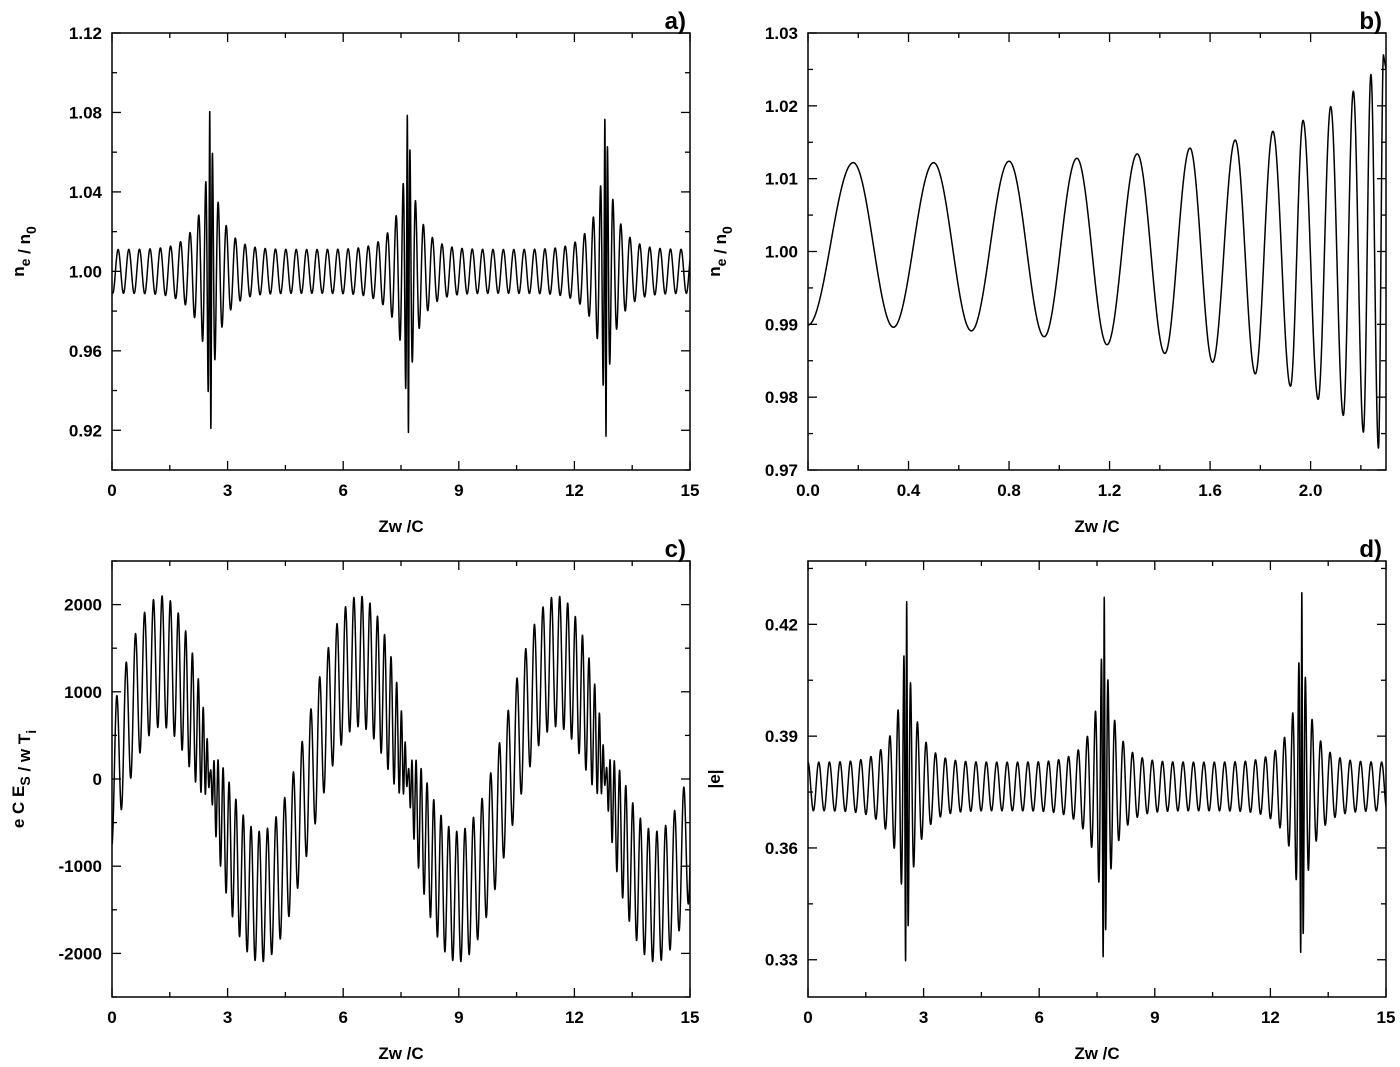 The height and width of the screenshot is (1067, 1400). What do you see at coordinates (1311, 490) in the screenshot?
I see `x-tick-label: 2.0` at bounding box center [1311, 490].